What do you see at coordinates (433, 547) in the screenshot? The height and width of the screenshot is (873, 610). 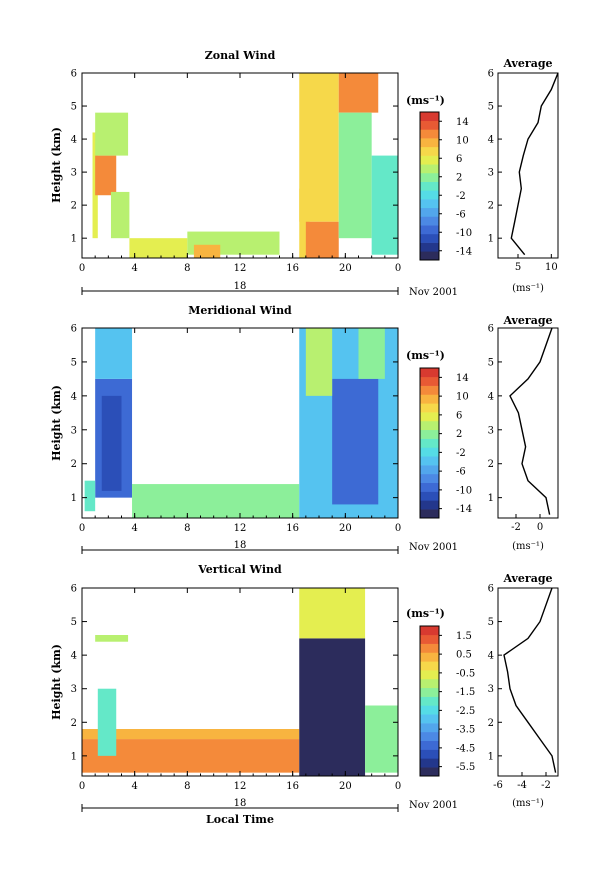 I see `meridional-wind-date-label: Nov 2001` at bounding box center [433, 547].